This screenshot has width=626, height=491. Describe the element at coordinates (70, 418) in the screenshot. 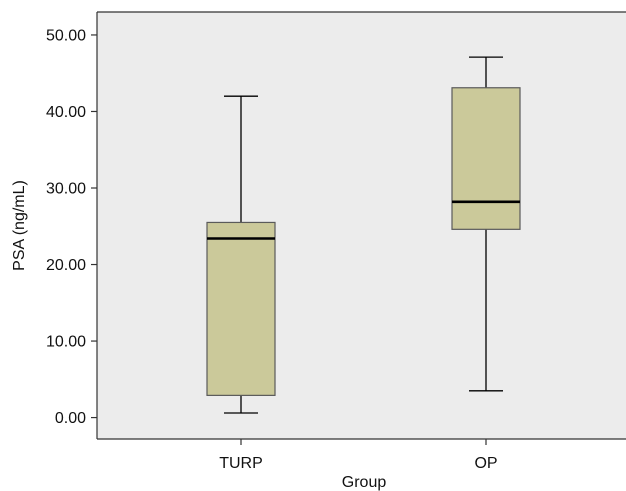

I see `y-tick-label: 0.00` at that location.